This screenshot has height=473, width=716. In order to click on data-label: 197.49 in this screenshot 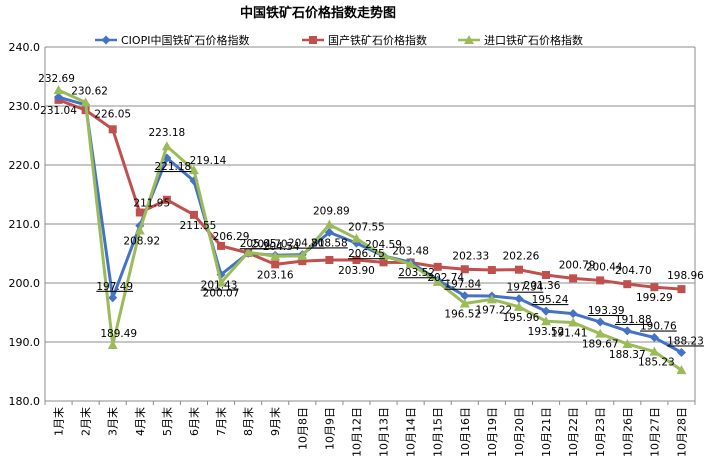, I will do `click(114, 287)`.